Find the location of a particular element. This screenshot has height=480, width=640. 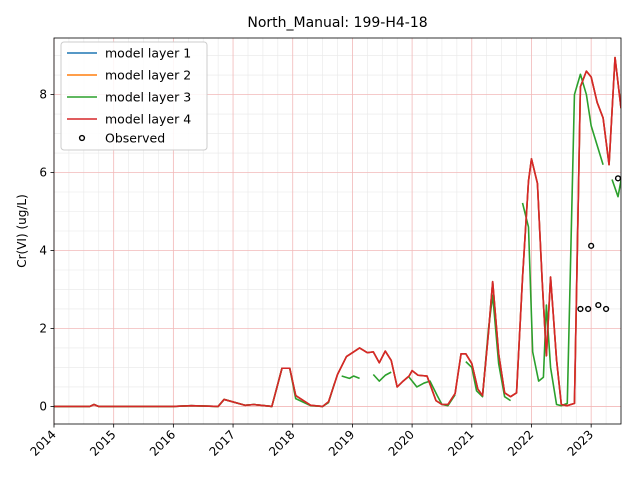

series-line-layer3-seg1 is located at coordinates (350, 377).